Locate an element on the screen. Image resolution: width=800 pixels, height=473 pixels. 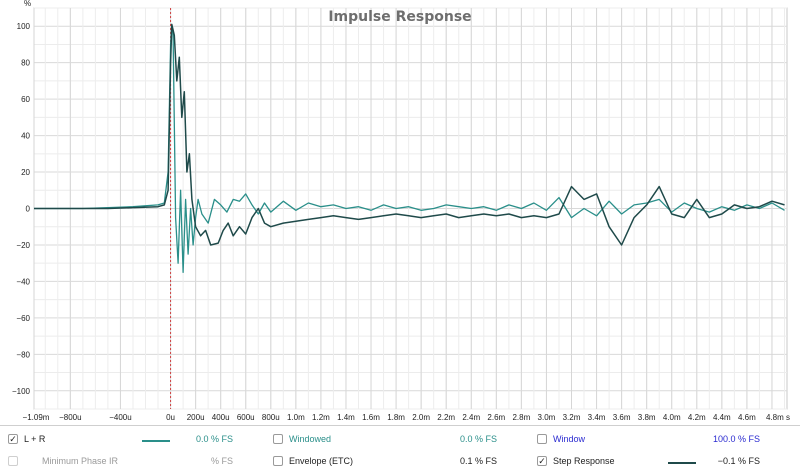
y-tick-label: 0 is located at coordinates (28, 209).